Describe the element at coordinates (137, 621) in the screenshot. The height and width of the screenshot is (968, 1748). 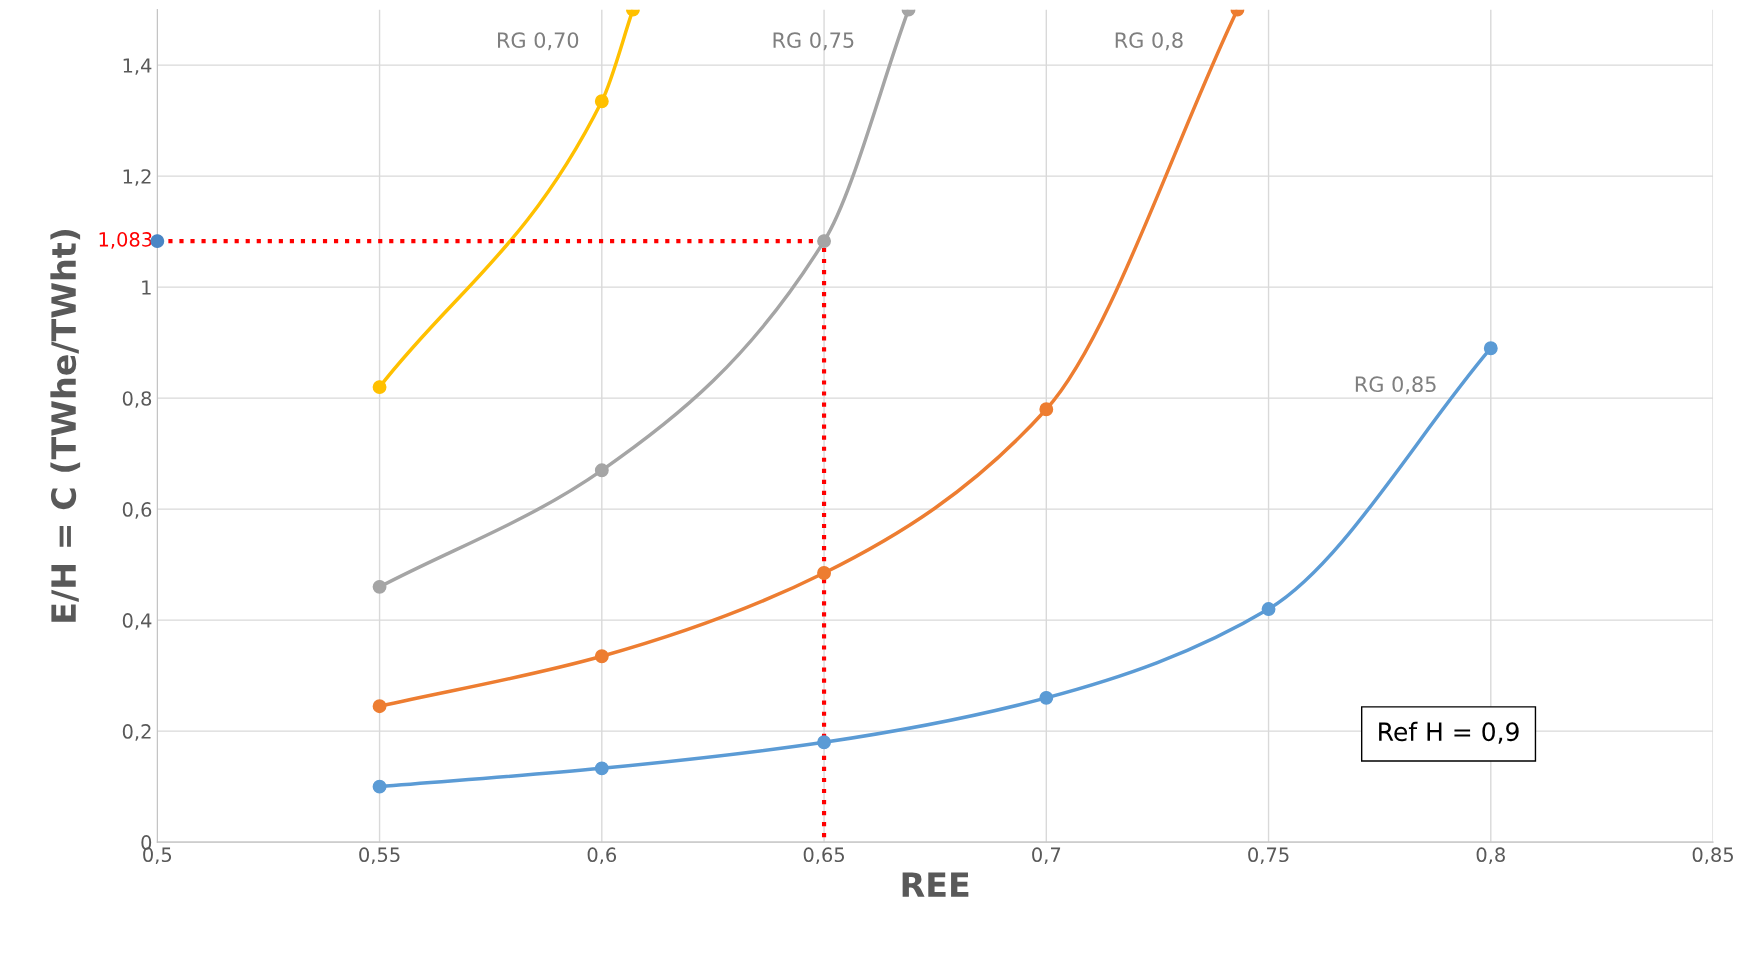
I see `y-tick-label: 0,4` at that location.